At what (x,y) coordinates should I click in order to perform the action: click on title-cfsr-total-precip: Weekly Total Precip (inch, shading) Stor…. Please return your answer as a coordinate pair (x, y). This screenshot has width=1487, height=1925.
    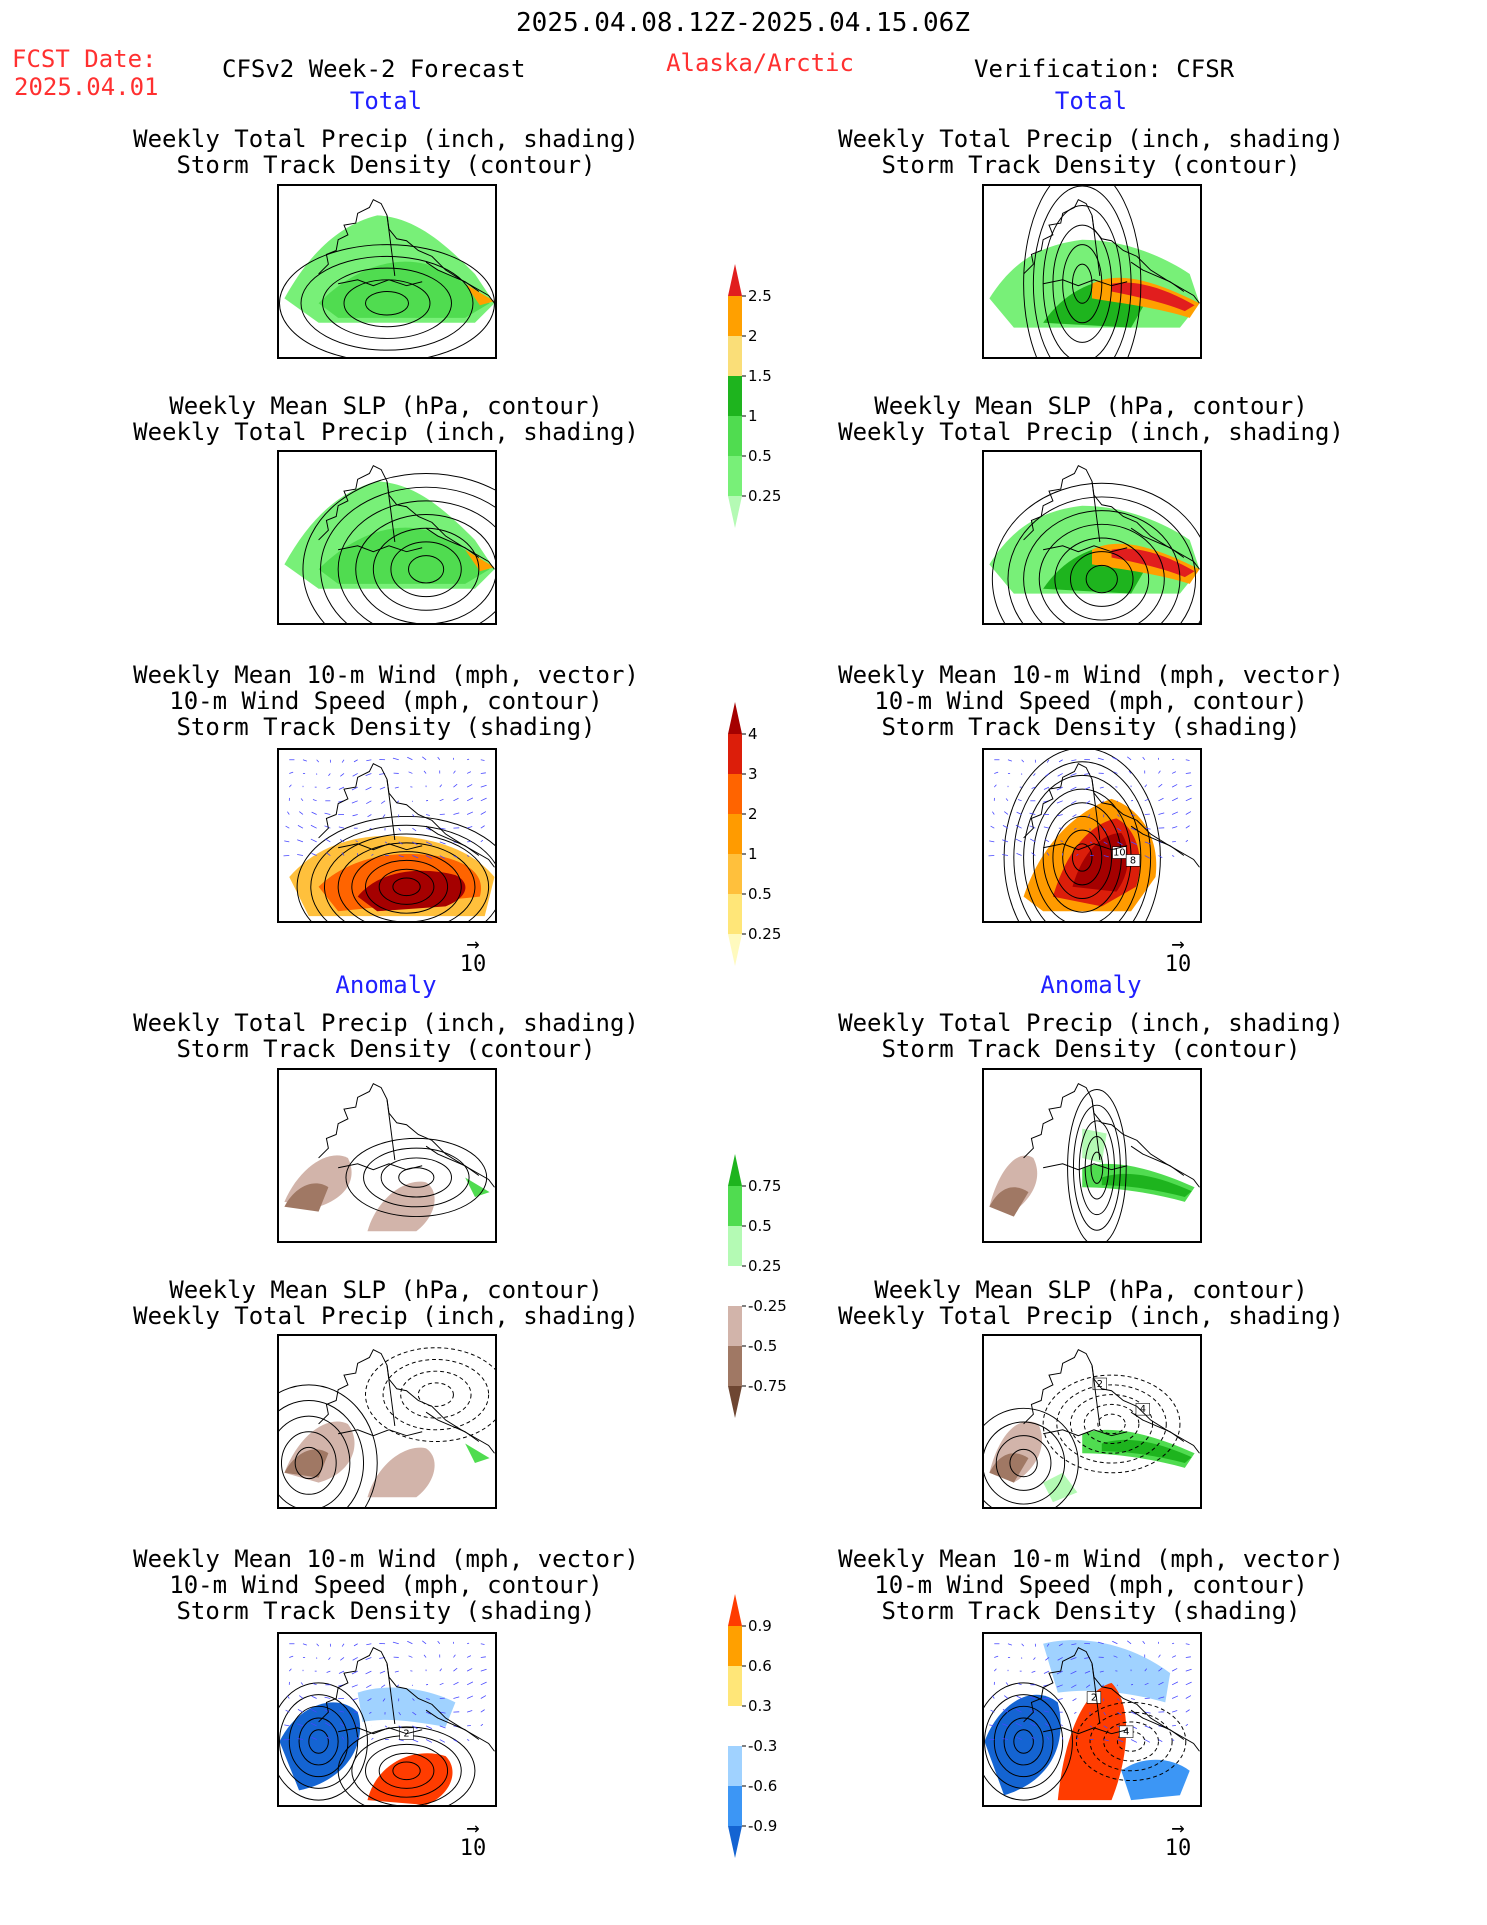
    Looking at the image, I should click on (1091, 152).